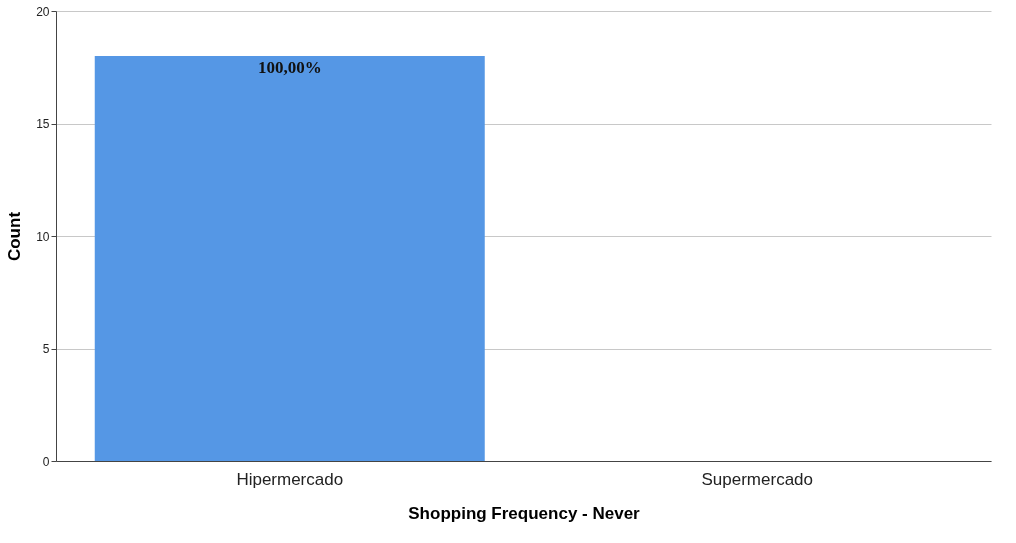 The height and width of the screenshot is (543, 1016). I want to click on y-axis-title: Count, so click(15, 236).